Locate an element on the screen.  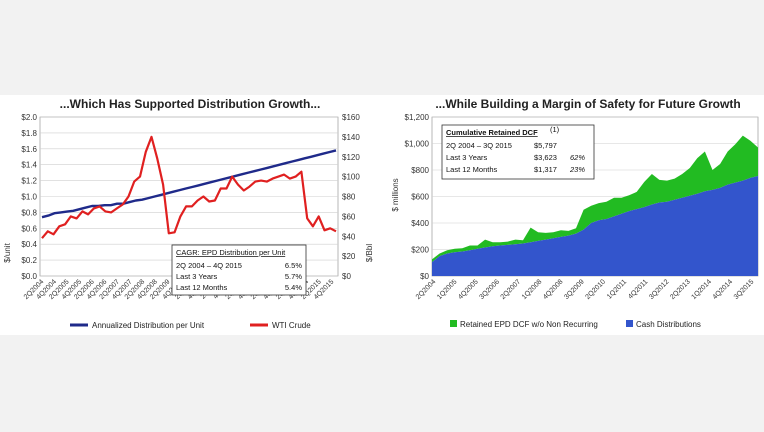
x-tick: 3Q2009 is located at coordinates (574, 289).